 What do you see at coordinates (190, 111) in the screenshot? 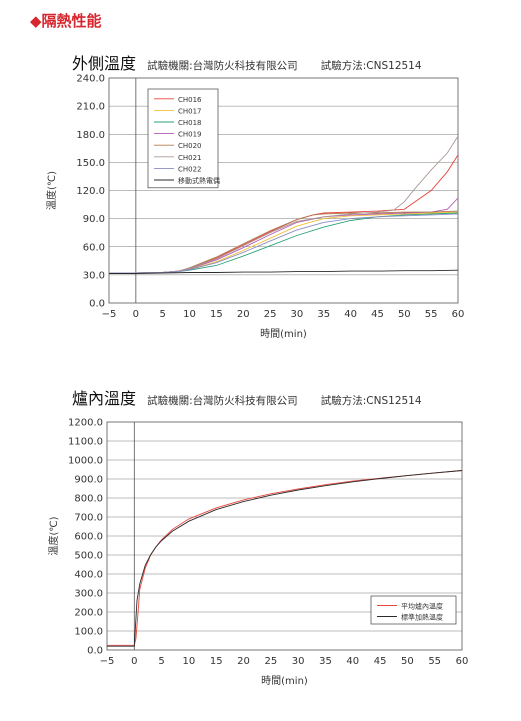
I see `legend-label: CH017` at bounding box center [190, 111].